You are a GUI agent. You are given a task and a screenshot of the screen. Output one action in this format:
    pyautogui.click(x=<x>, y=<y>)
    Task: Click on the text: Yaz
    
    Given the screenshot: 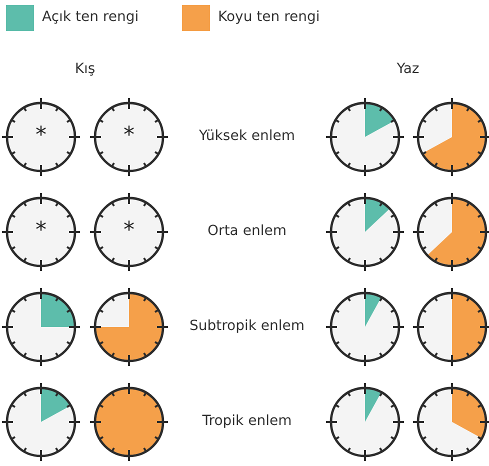 What is the action you would take?
    pyautogui.click(x=408, y=69)
    